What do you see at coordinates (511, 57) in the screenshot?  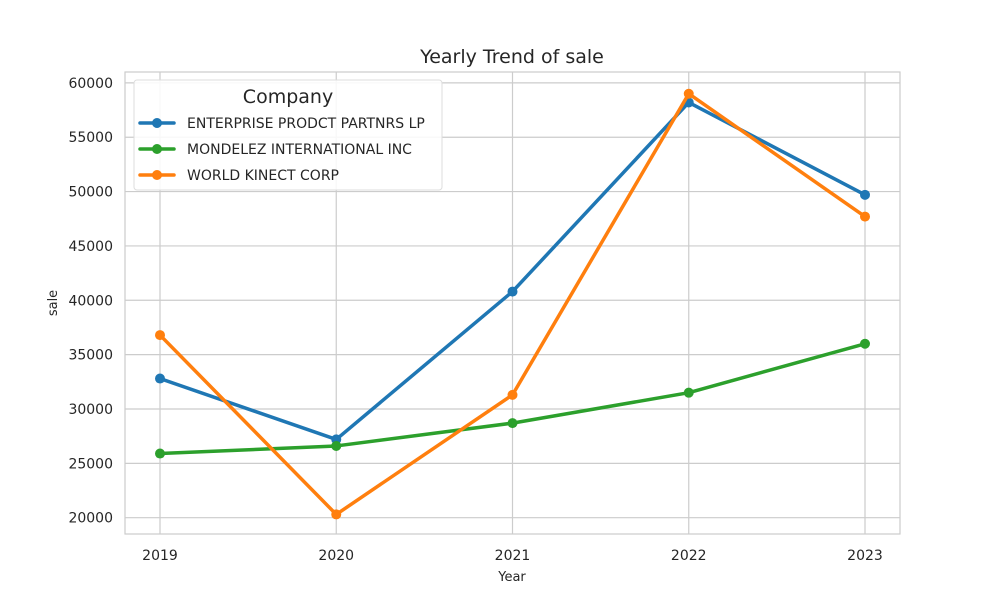 I see `chart-title: Yearly Trend of sale` at bounding box center [511, 57].